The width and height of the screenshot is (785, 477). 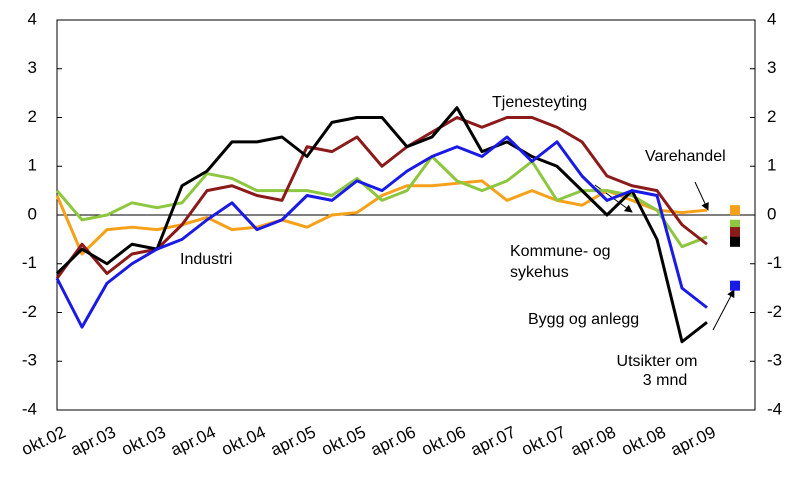 What do you see at coordinates (593, 440) in the screenshot?
I see `x-tick-label: apr.08` at bounding box center [593, 440].